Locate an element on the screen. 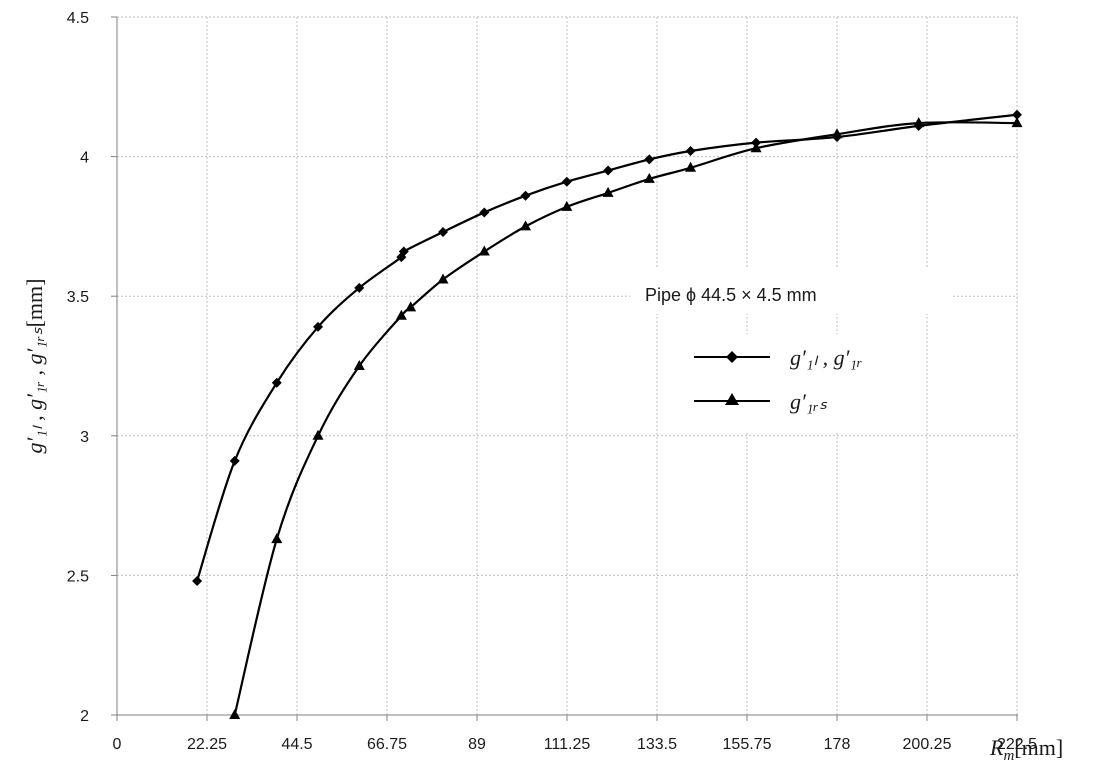 The width and height of the screenshot is (1094, 767). legend-label-2: g′₁ᵣₛ is located at coordinates (809, 401).